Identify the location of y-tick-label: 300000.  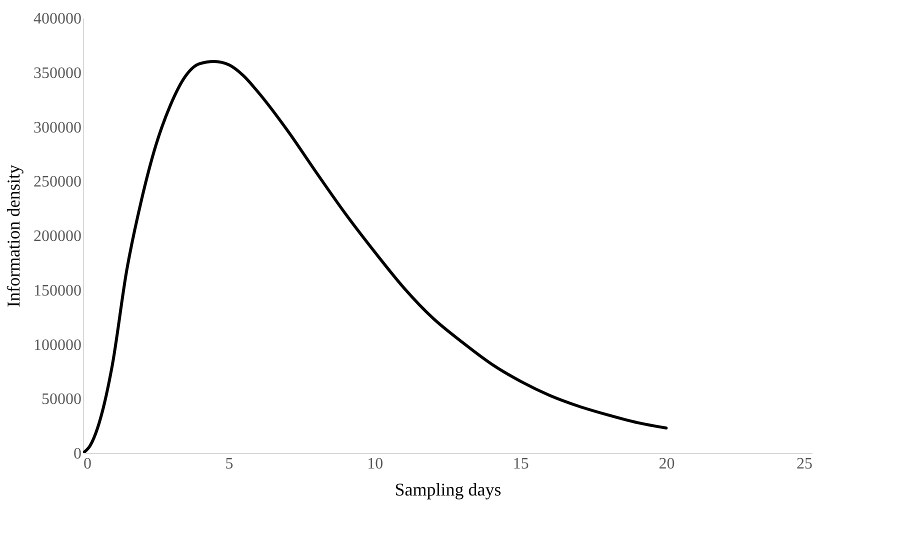
(58, 127).